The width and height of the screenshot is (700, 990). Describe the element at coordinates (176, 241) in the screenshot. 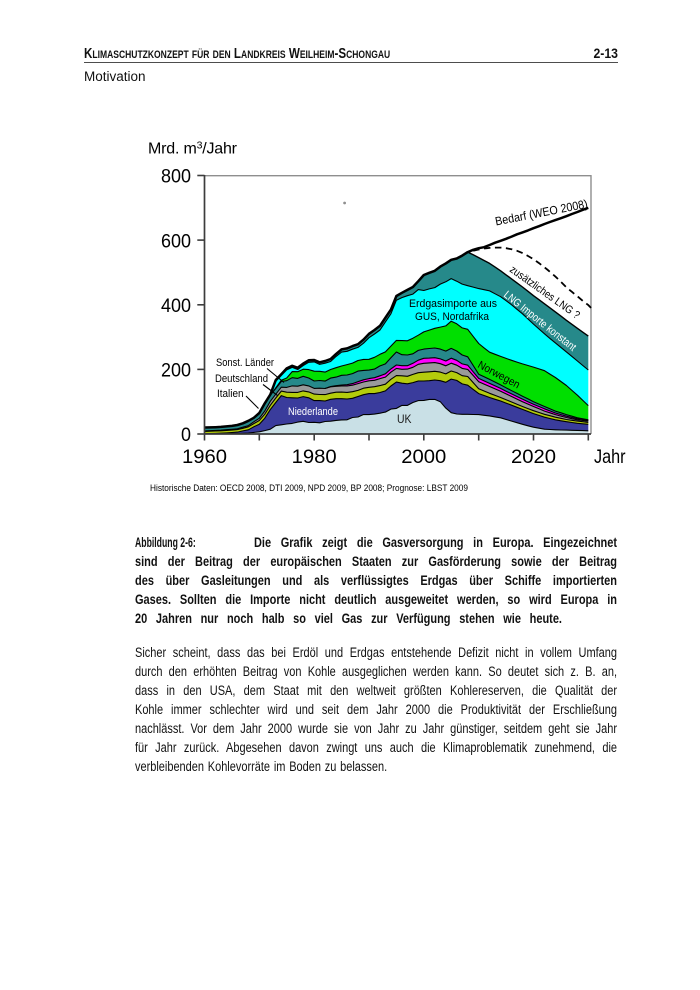

I see `svg-text: 600` at that location.